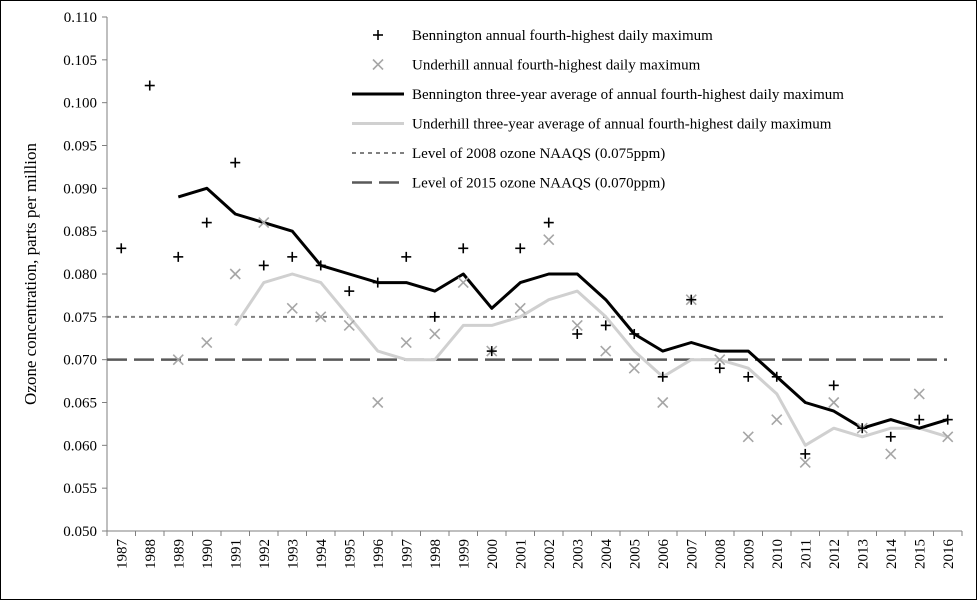 Image resolution: width=979 pixels, height=602 pixels. I want to click on x-tick-label: 2011, so click(806, 553).